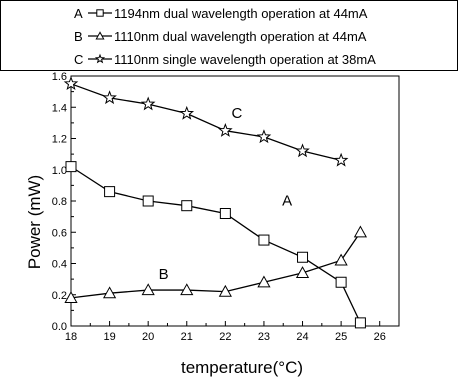 This screenshot has height=379, width=458. I want to click on y-tick-label: 0.2, so click(59, 296).